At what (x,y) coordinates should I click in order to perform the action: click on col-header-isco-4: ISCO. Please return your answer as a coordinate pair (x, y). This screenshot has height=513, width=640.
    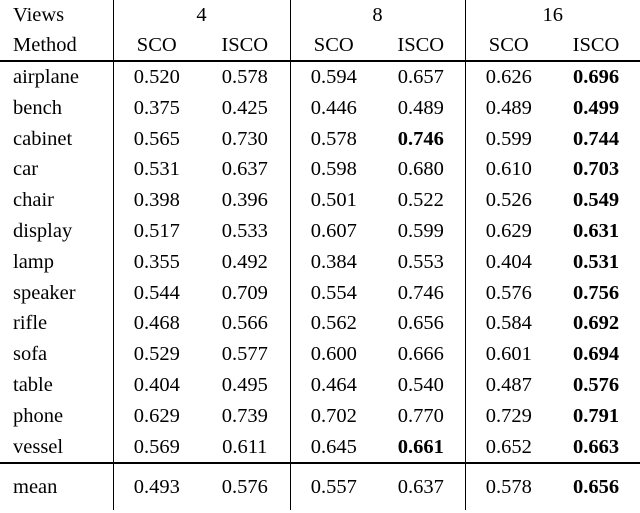
    Looking at the image, I should click on (245, 46).